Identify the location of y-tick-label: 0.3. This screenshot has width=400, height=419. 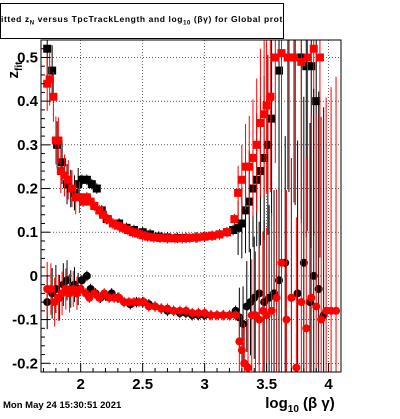
(27, 145).